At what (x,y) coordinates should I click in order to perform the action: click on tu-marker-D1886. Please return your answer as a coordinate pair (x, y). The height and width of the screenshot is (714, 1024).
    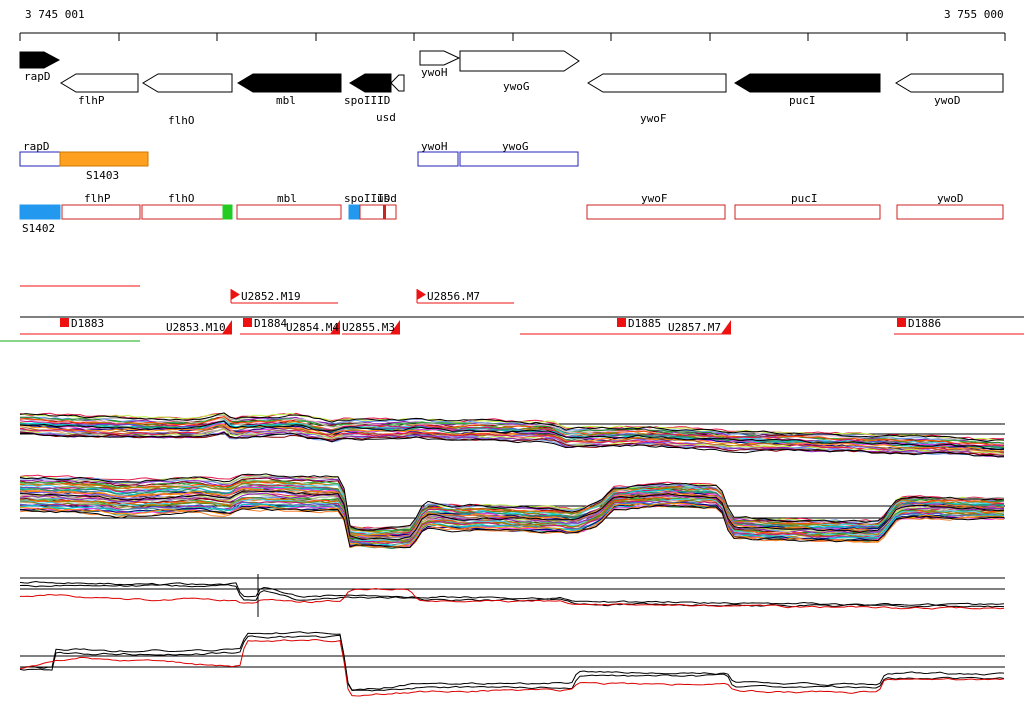
    Looking at the image, I should click on (901, 322).